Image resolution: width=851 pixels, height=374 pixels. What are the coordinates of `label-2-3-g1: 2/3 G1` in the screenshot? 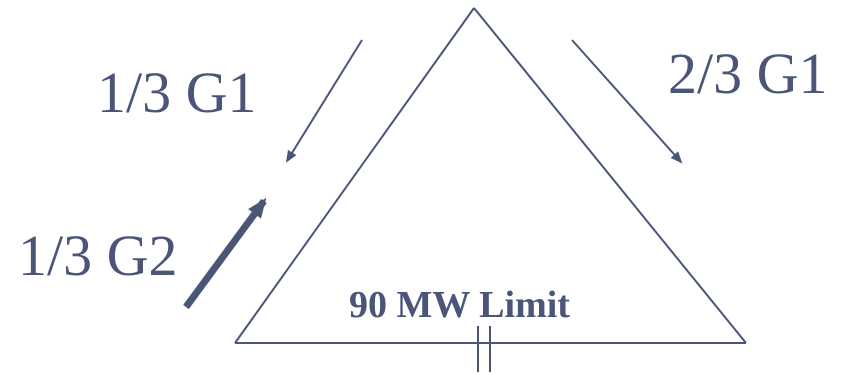 It's located at (748, 73).